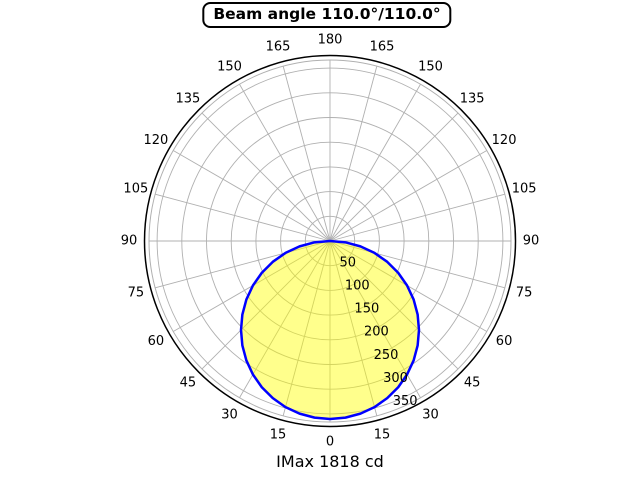  I want to click on radial-tick-labels: 50 100 150 200 250 300 350, so click(378, 332).